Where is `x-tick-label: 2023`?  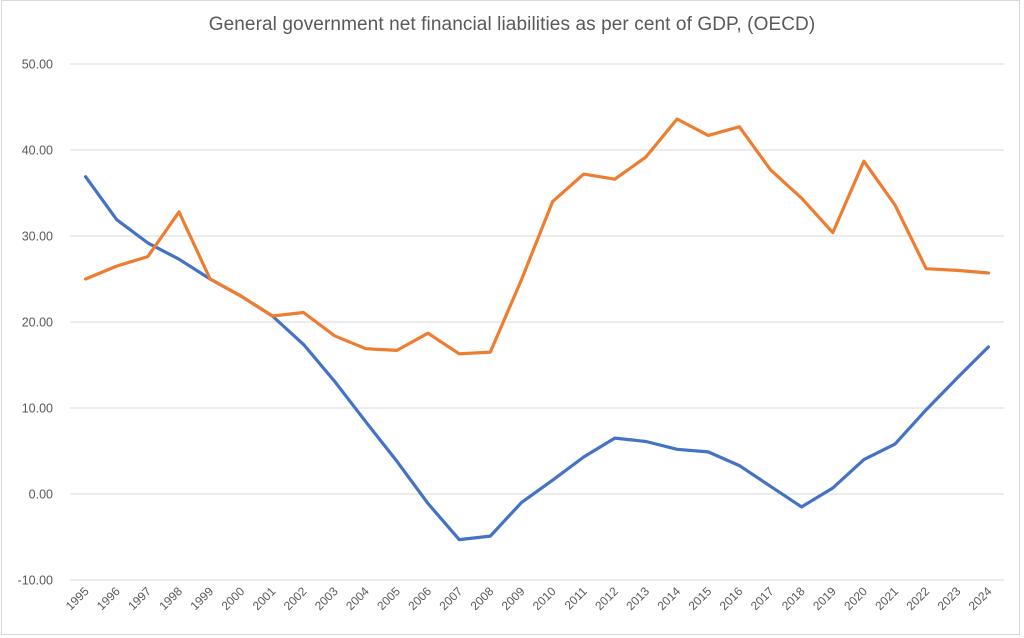
x-tick-label: 2023 is located at coordinates (949, 598).